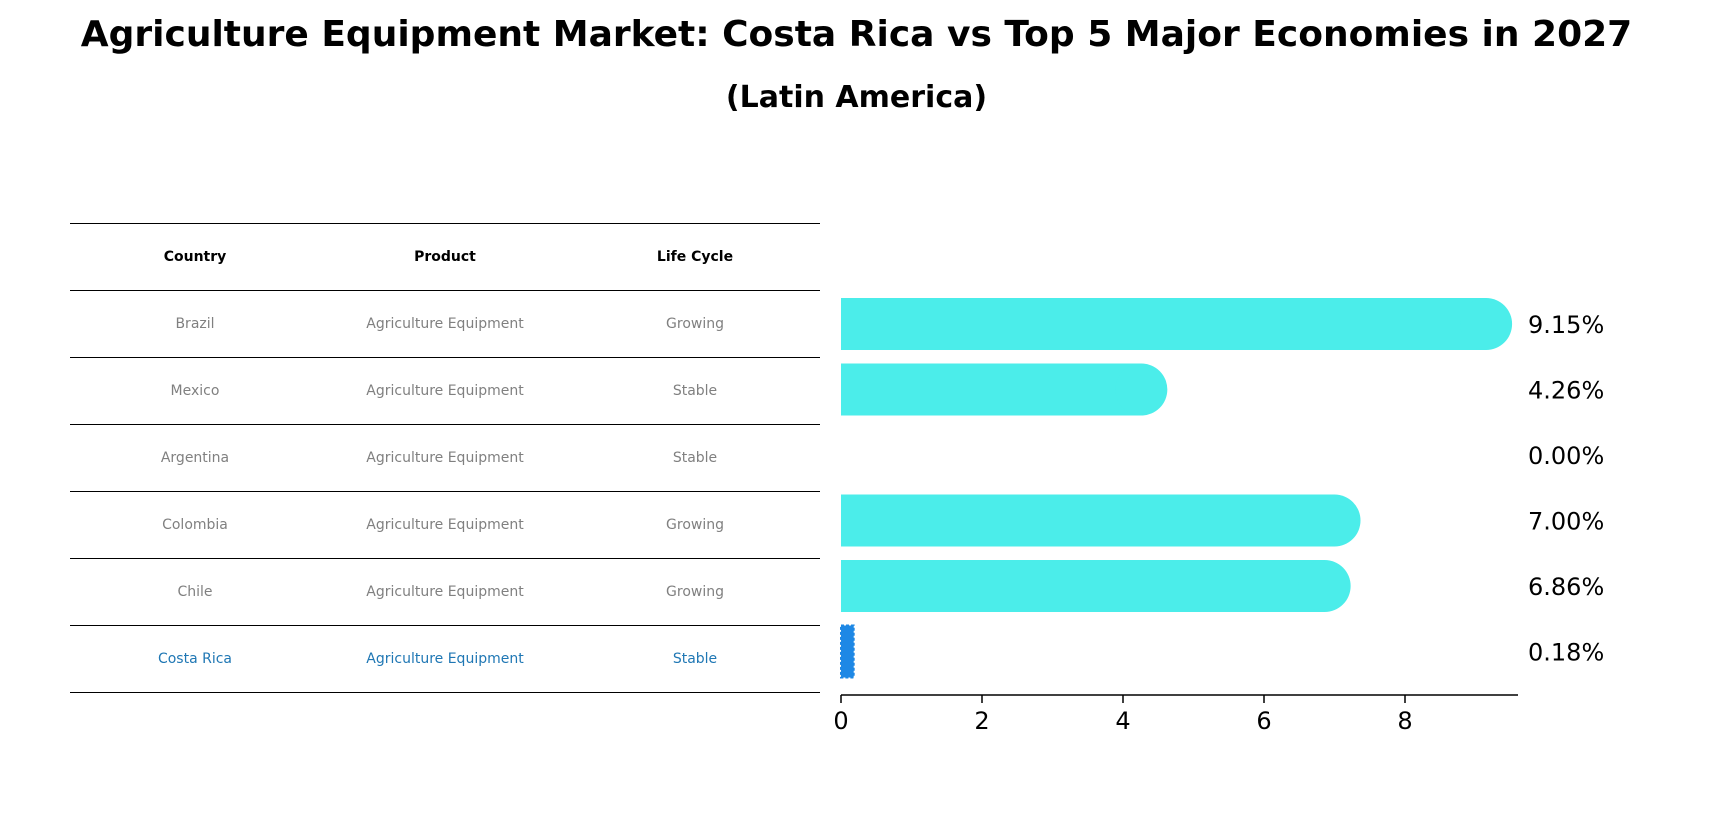  Describe the element at coordinates (1566, 456) in the screenshot. I see `bar-value-label: 0.00%` at that location.